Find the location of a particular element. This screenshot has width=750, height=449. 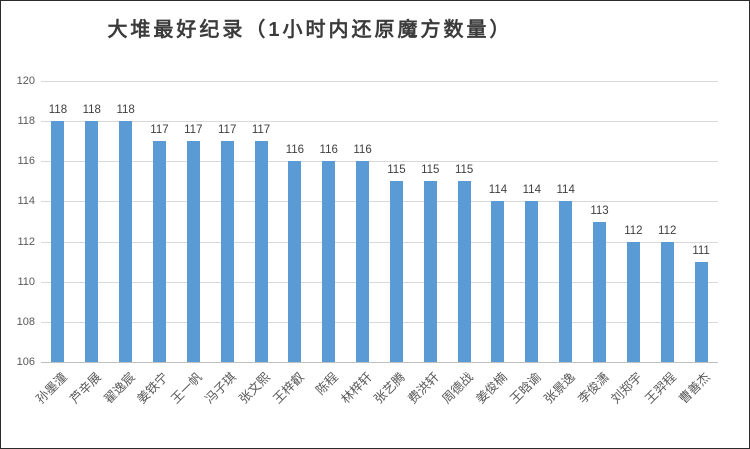

y-tick-label: 112 is located at coordinates (26, 241).